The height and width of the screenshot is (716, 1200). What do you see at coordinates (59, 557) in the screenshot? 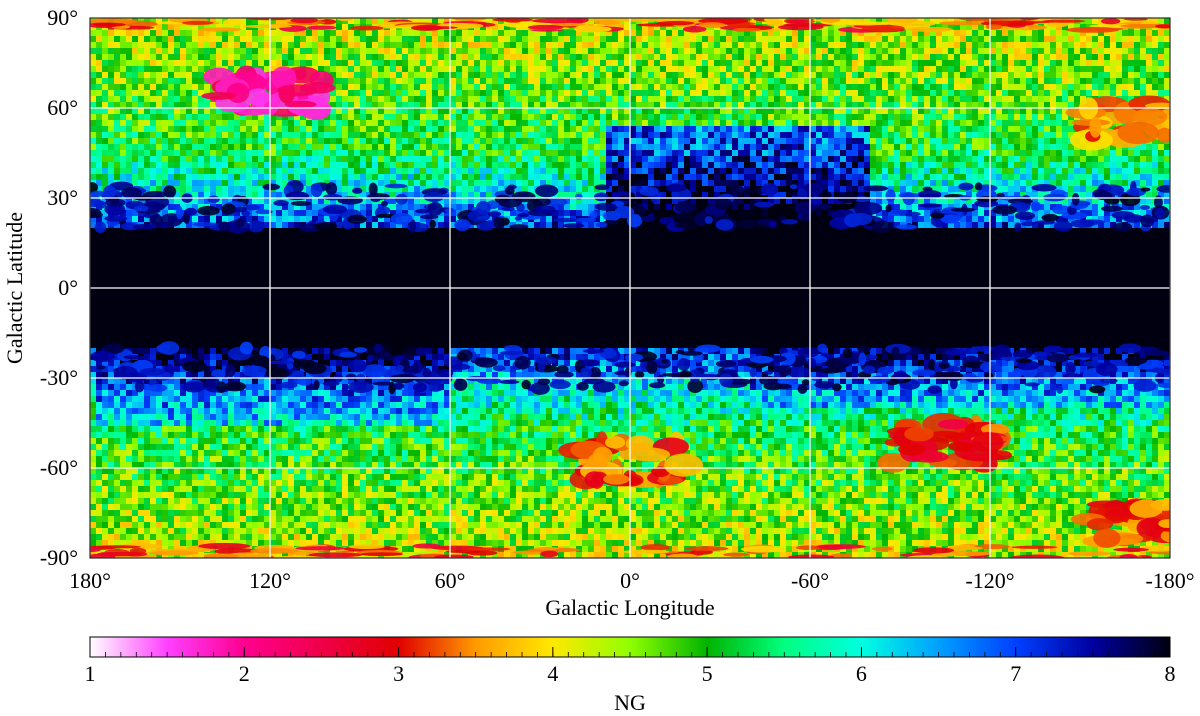
I see `y-tick-label: -90°` at bounding box center [59, 557].